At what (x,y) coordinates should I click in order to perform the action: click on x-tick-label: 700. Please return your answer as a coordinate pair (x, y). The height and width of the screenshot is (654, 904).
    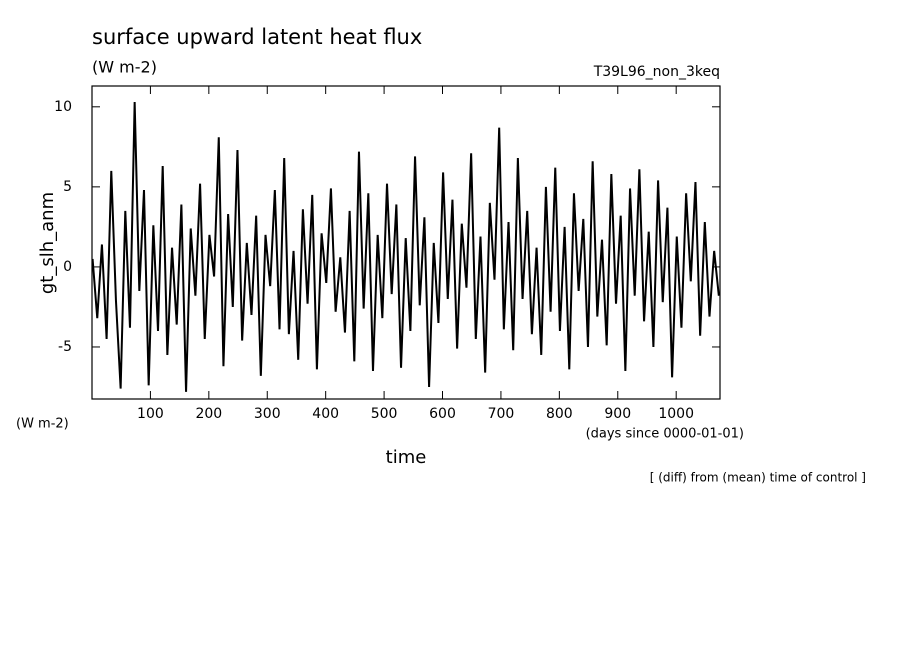
    Looking at the image, I should click on (501, 414).